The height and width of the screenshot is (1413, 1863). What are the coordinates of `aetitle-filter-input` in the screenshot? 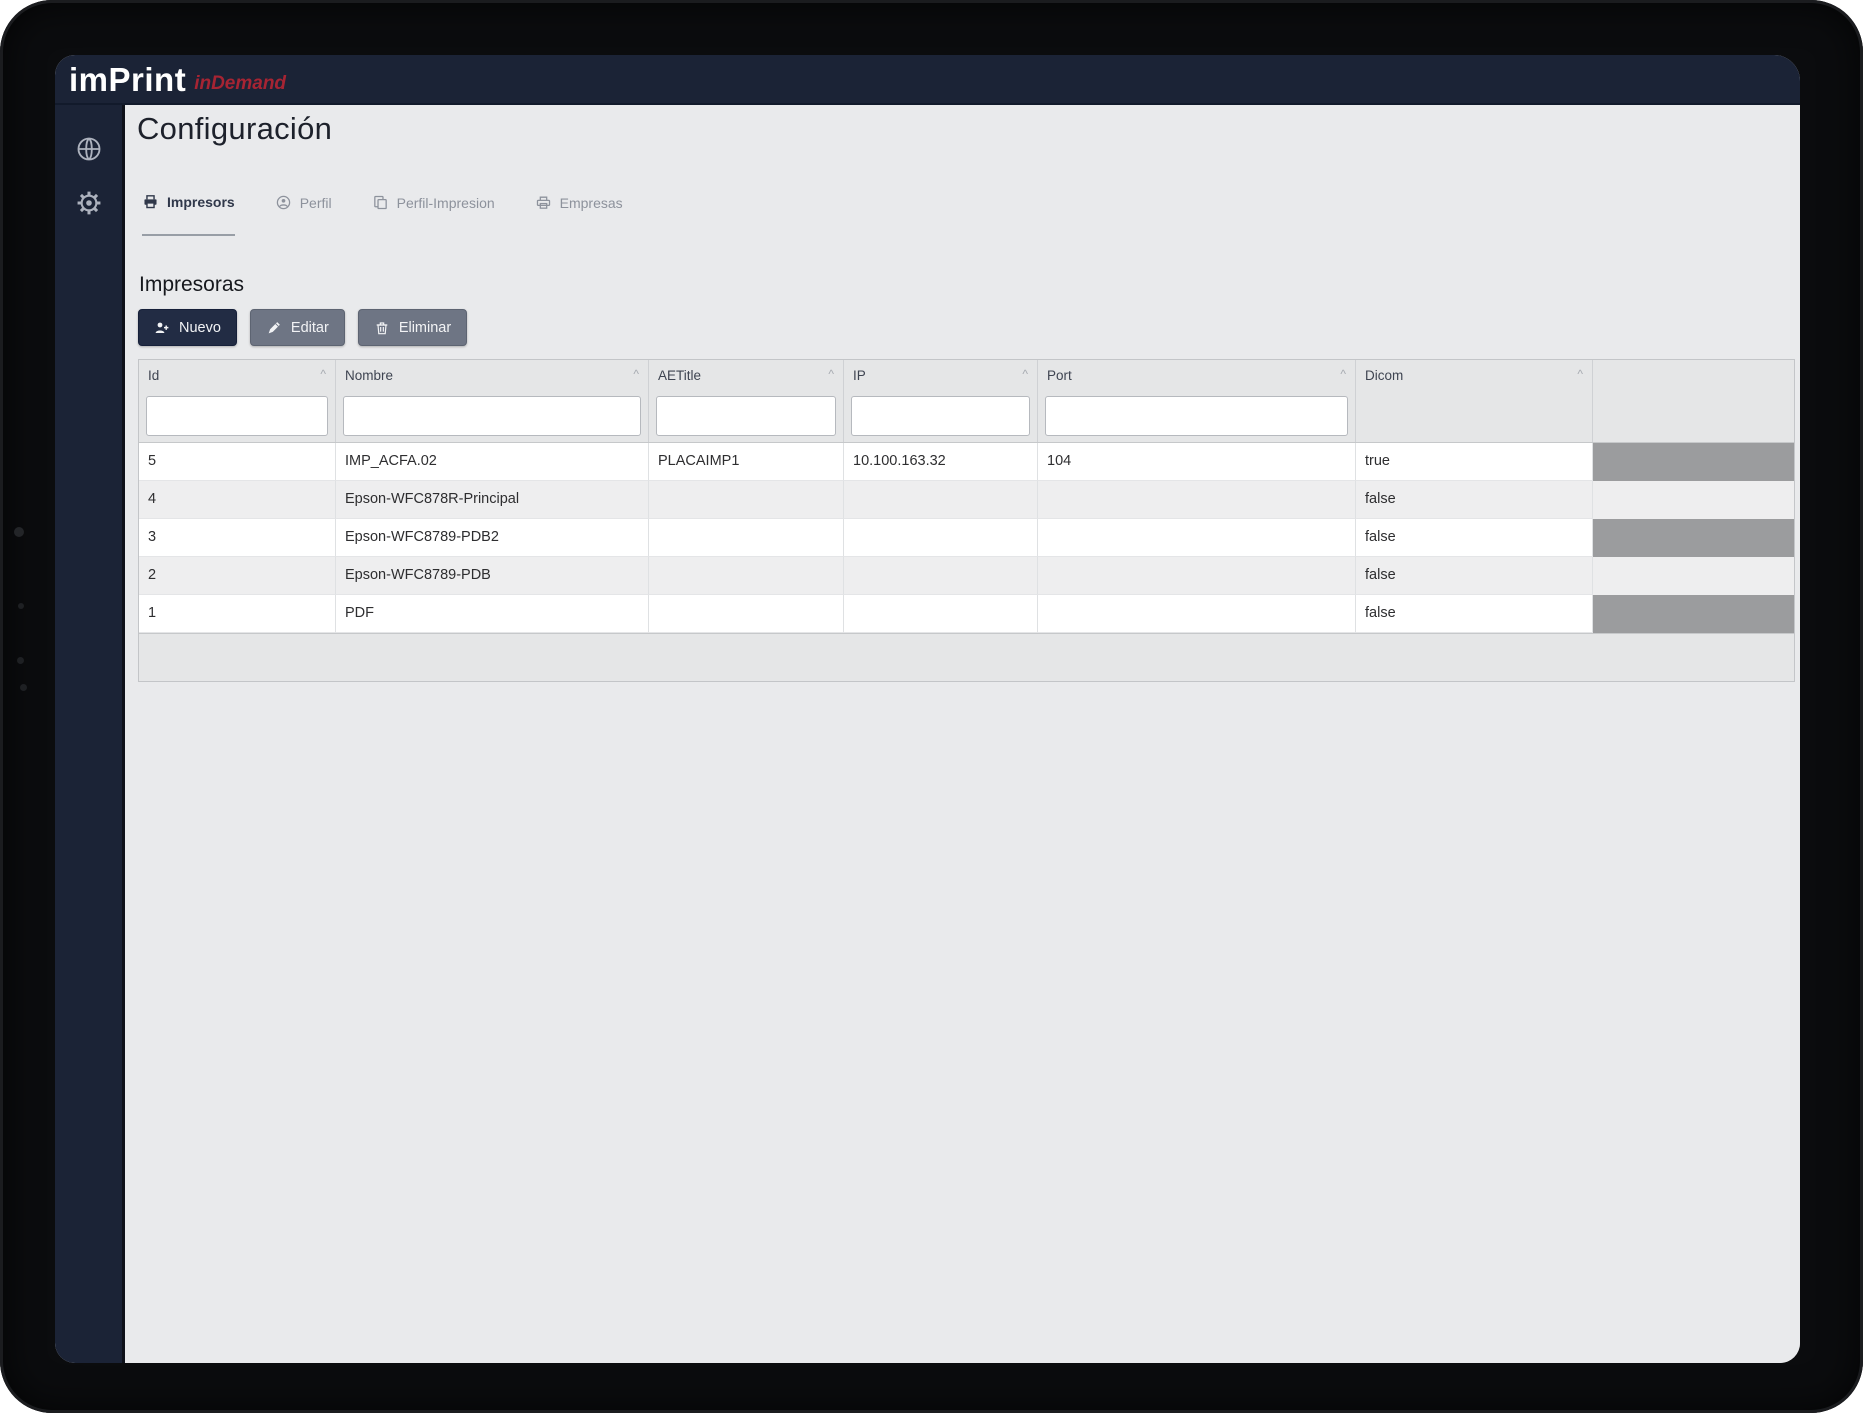 It's located at (746, 416).